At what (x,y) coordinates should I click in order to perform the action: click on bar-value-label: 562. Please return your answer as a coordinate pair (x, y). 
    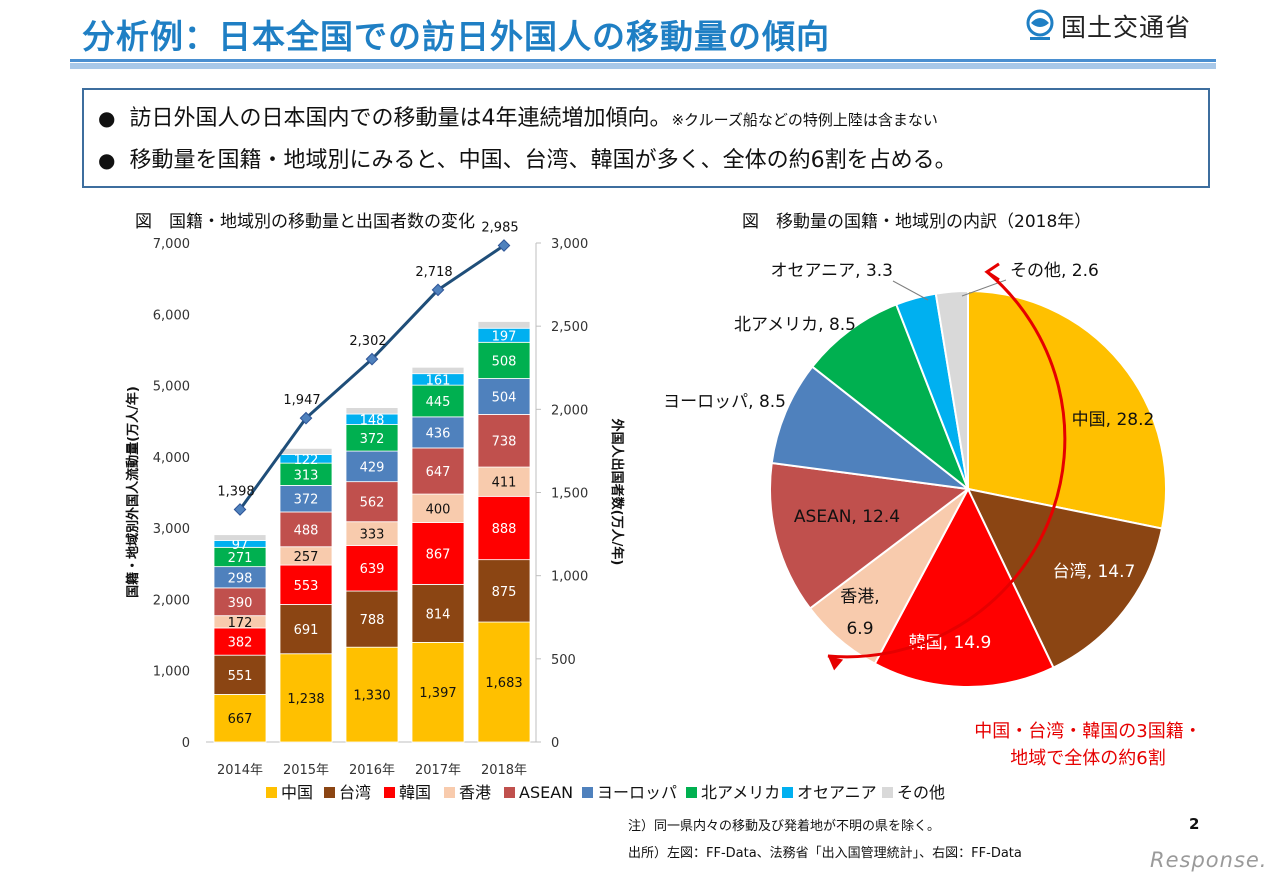
    Looking at the image, I should click on (372, 503).